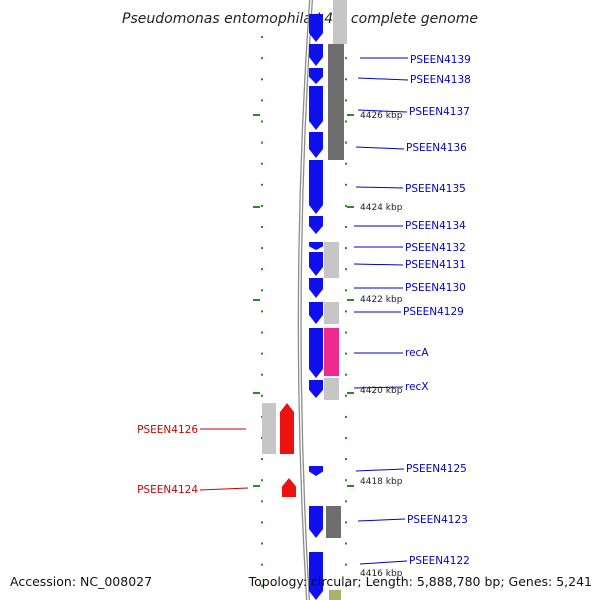 This screenshot has width=600, height=600. I want to click on kbp-position-label: 4424 kbp, so click(381, 208).